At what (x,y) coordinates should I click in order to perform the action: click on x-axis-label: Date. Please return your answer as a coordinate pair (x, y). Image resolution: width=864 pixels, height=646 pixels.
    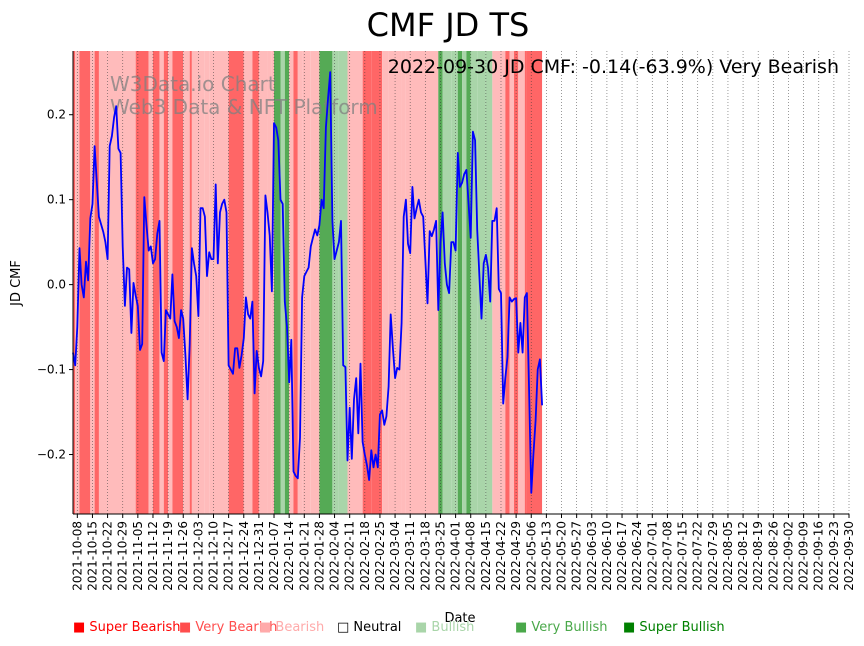
    Looking at the image, I should click on (459, 618).